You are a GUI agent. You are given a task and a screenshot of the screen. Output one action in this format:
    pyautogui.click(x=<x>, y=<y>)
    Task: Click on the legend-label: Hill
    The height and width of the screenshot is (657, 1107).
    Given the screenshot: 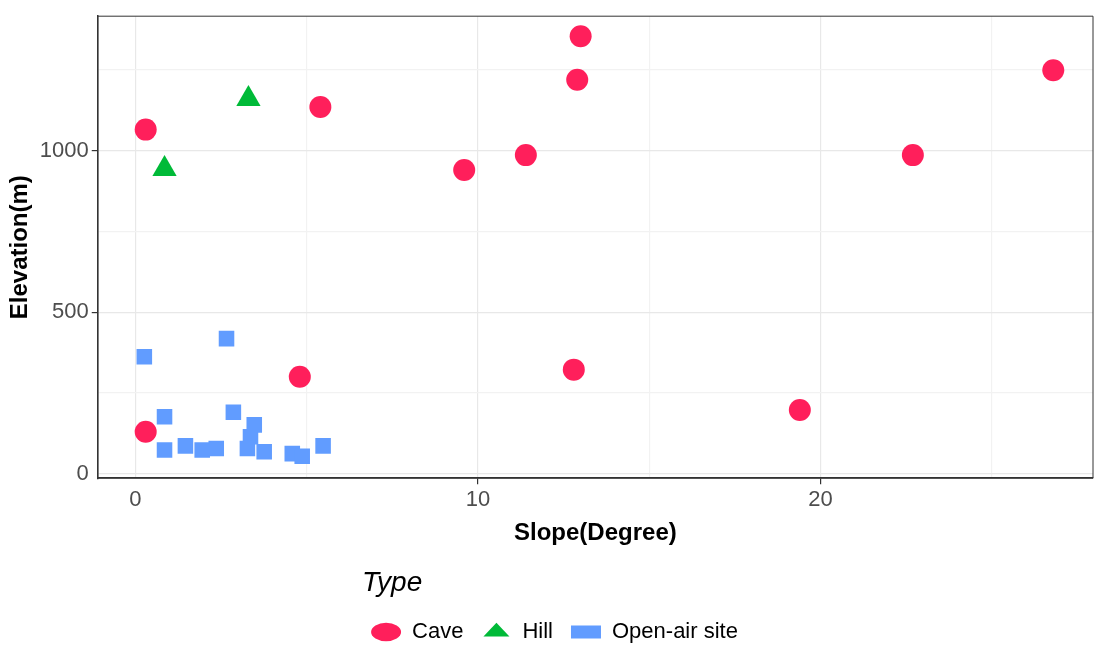 What is the action you would take?
    pyautogui.click(x=537, y=631)
    